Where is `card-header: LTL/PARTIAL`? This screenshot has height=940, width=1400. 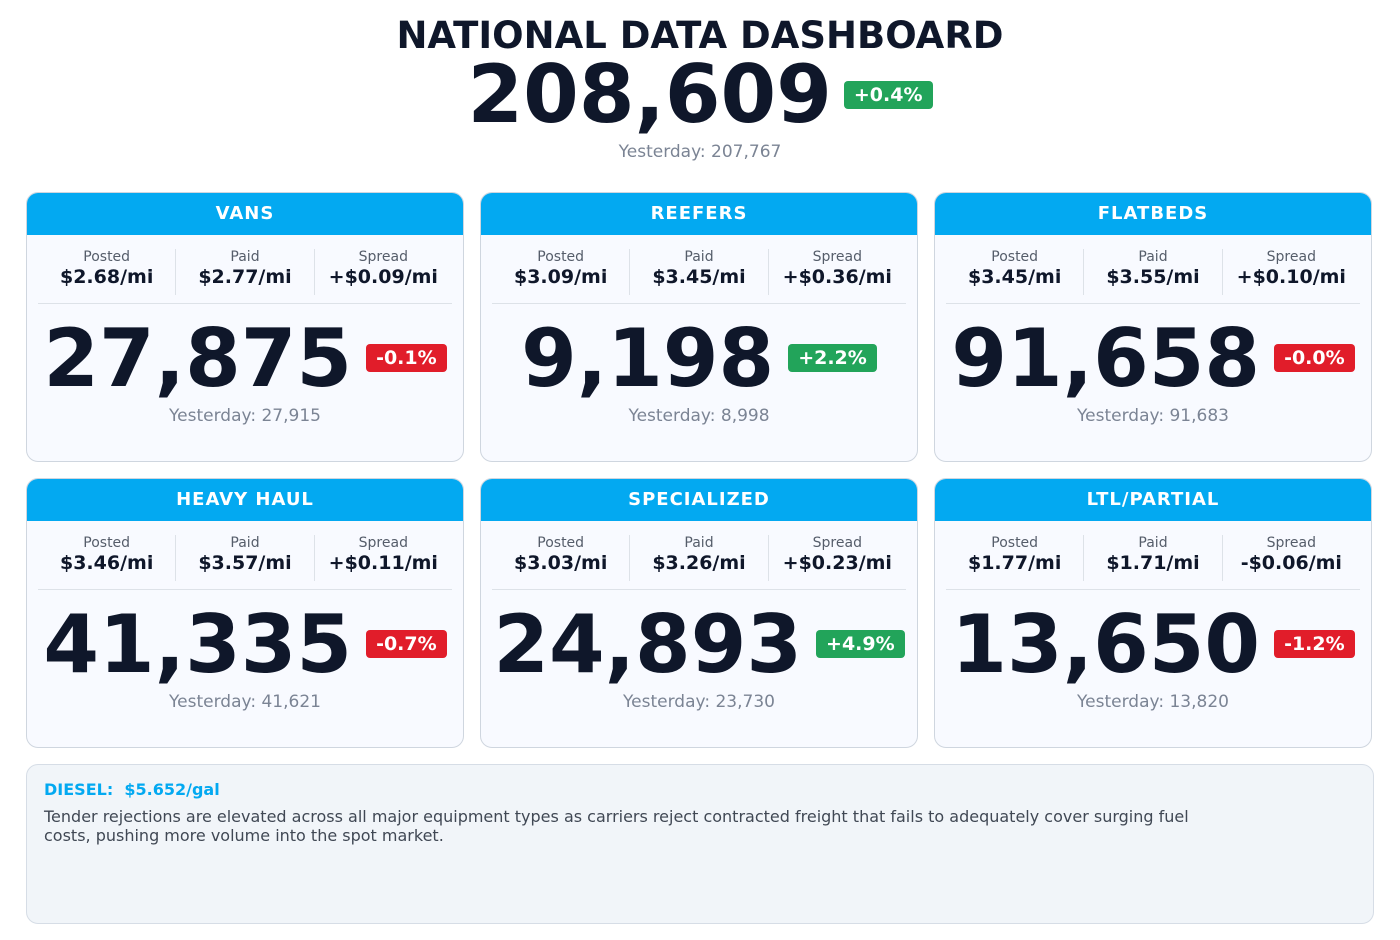
card-header: LTL/PARTIAL is located at coordinates (1153, 500).